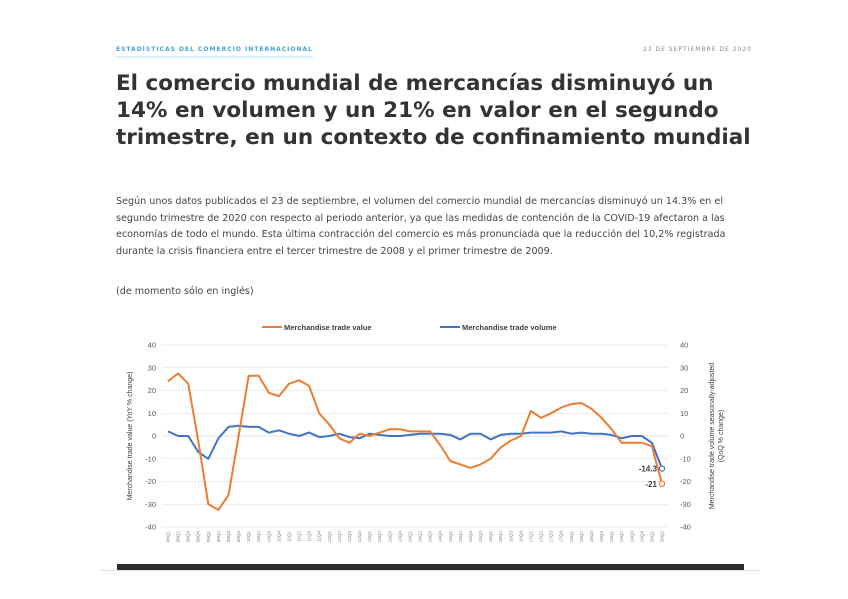 This screenshot has height=599, width=848. Describe the element at coordinates (648, 469) in the screenshot. I see `data-label: -14.3` at that location.